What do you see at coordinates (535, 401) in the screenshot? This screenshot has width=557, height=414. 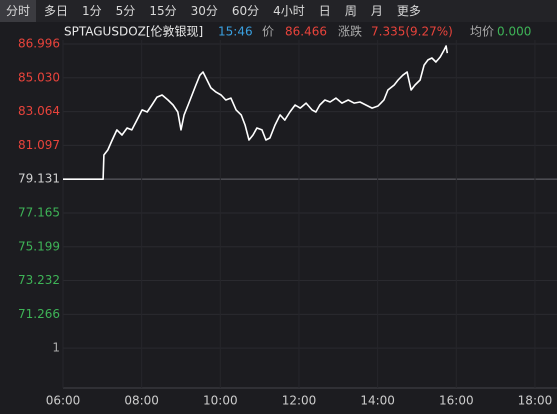 I see `x-tick-label: 18:00` at bounding box center [535, 401].